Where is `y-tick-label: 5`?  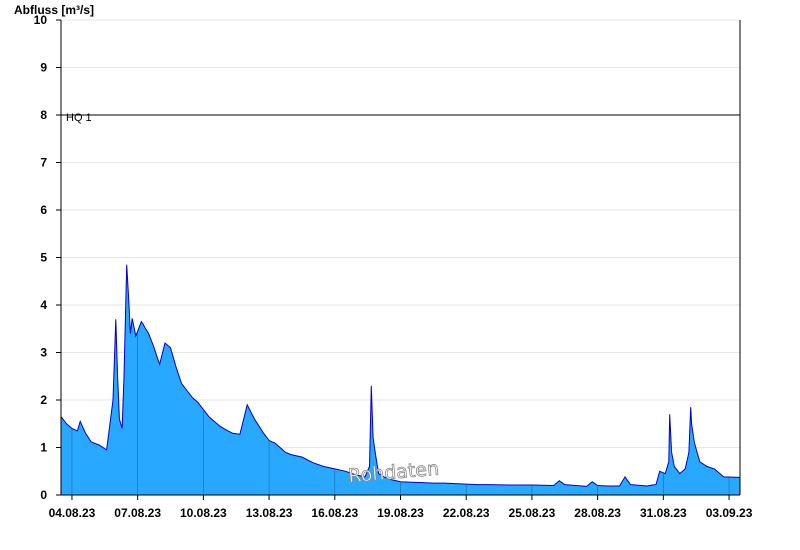 y-tick-label: 5 is located at coordinates (43, 258).